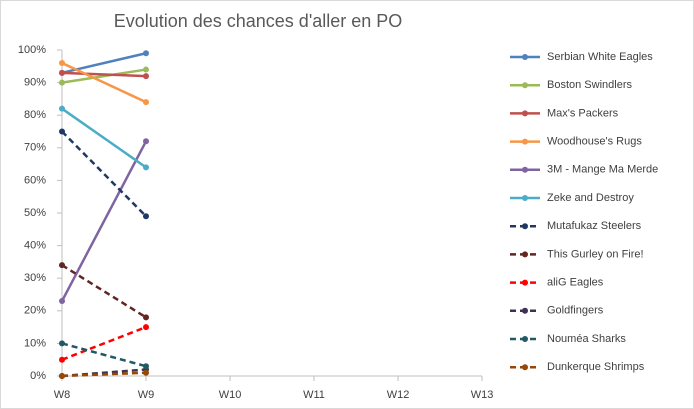 The width and height of the screenshot is (694, 409). Describe the element at coordinates (35, 213) in the screenshot. I see `y-tick-label: 50%` at that location.